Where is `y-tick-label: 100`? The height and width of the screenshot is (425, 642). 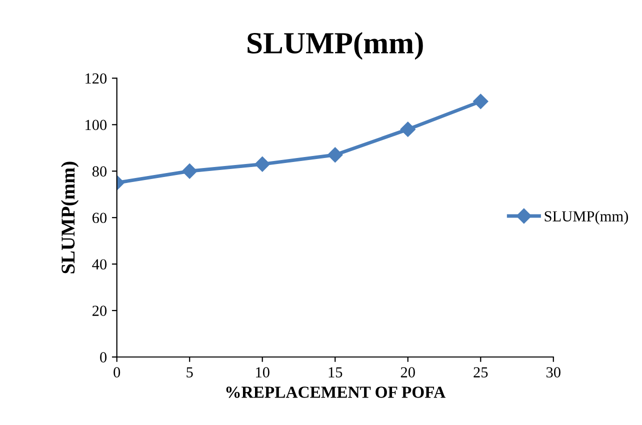
y-tick-label: 100 is located at coordinates (96, 125).